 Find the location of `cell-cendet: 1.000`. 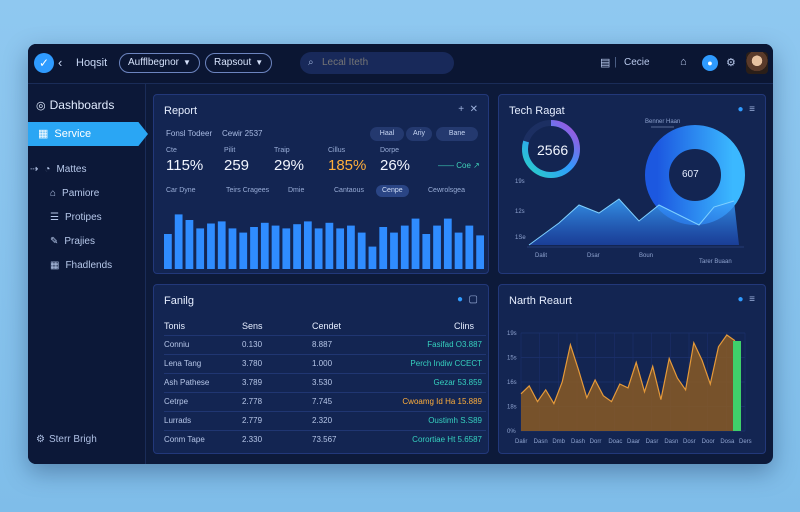

cell-cendet: 1.000 is located at coordinates (322, 363).